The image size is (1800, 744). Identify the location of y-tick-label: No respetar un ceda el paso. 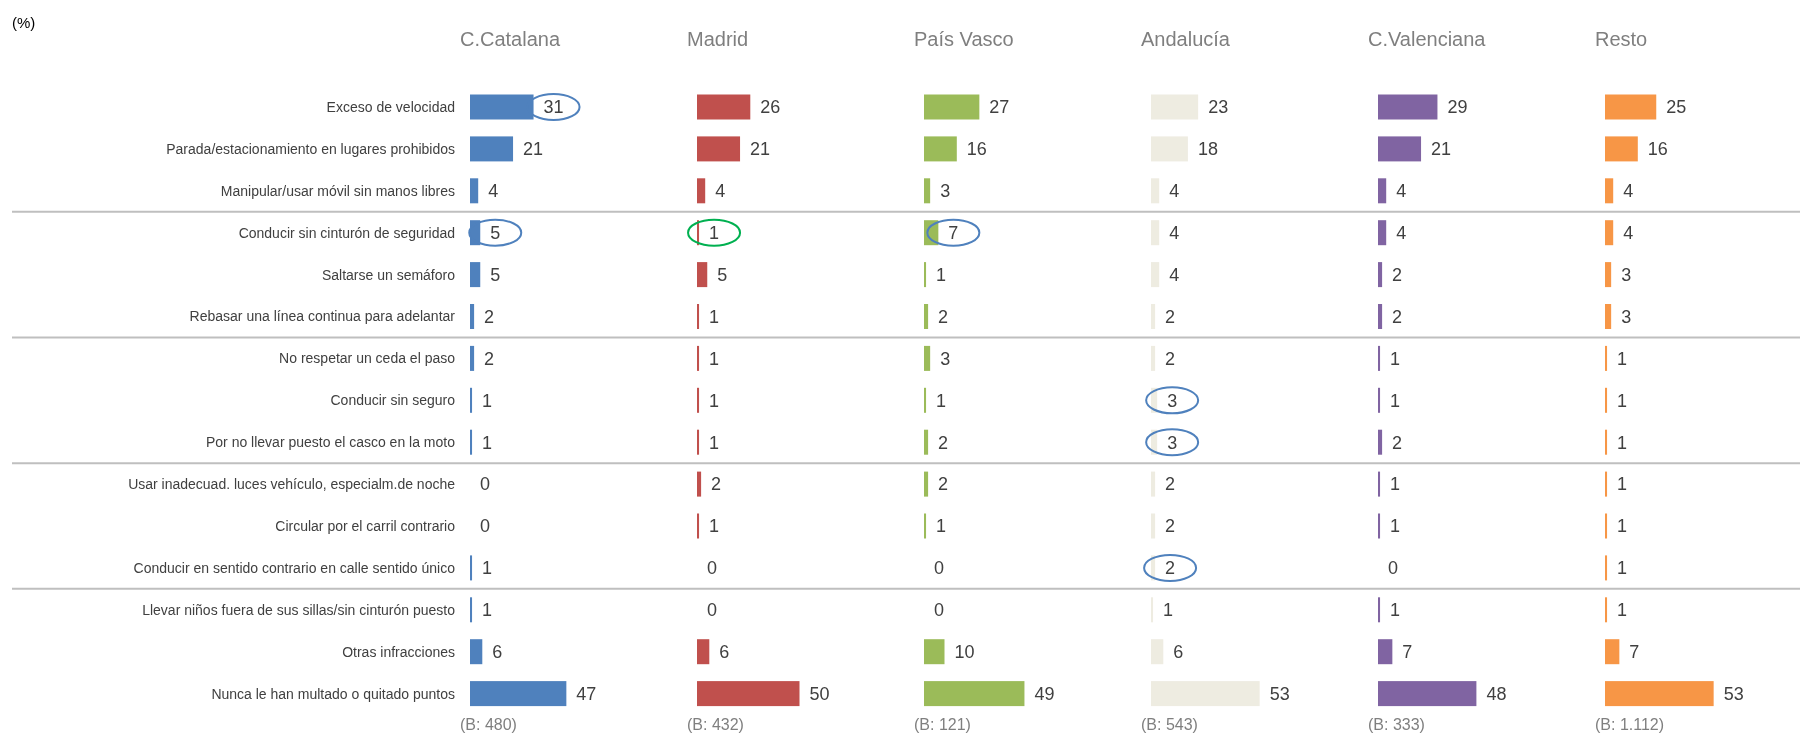
(367, 358).